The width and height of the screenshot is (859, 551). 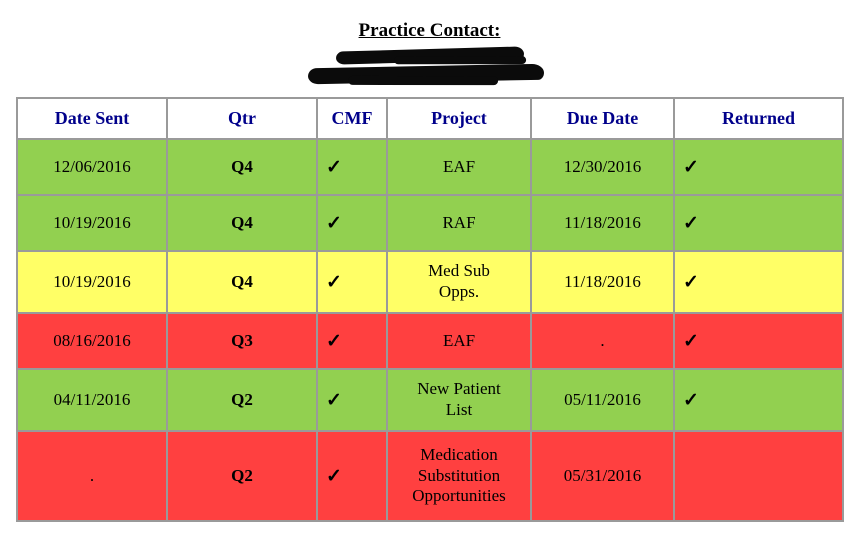 I want to click on date-sent-cell: 12/06/2016, so click(x=92, y=167).